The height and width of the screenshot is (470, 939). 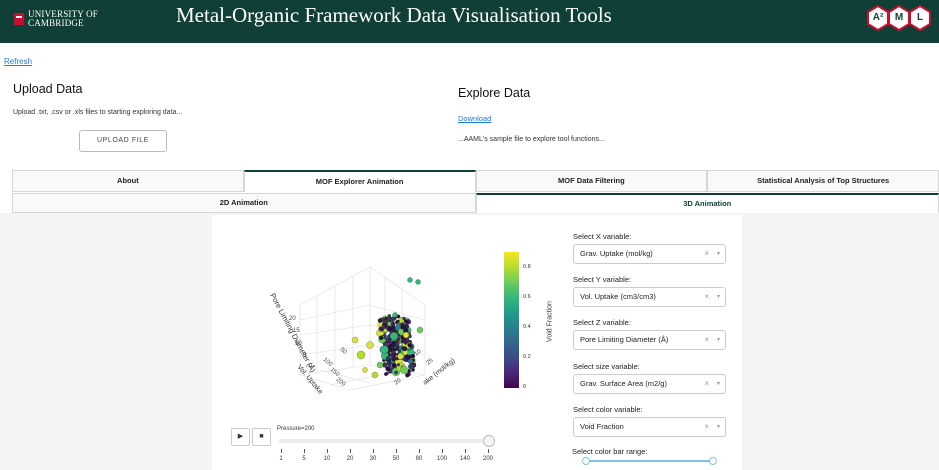 What do you see at coordinates (240, 437) in the screenshot?
I see `play-button: ▶` at bounding box center [240, 437].